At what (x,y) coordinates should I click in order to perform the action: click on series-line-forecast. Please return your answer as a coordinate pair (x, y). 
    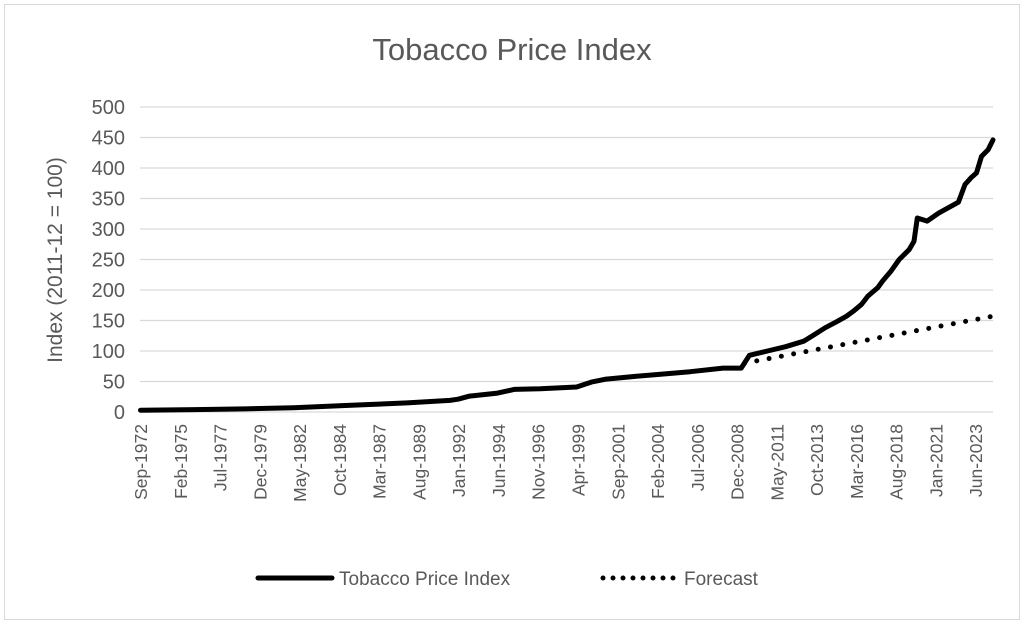
    Looking at the image, I should click on (869, 339).